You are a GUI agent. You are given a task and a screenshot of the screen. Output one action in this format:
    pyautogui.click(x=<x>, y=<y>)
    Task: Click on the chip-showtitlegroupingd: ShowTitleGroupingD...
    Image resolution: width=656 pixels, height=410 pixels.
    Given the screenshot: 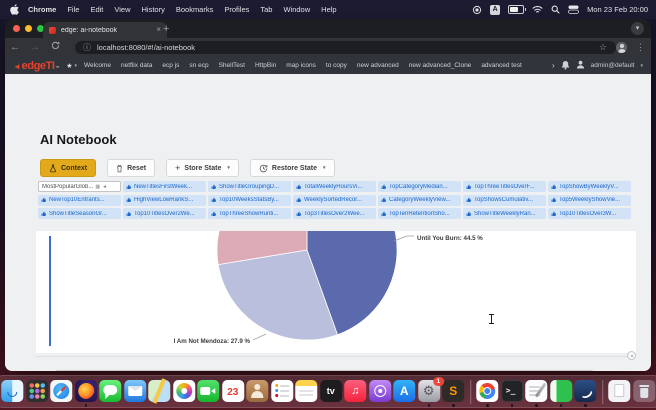 What is the action you would take?
    pyautogui.click(x=249, y=186)
    